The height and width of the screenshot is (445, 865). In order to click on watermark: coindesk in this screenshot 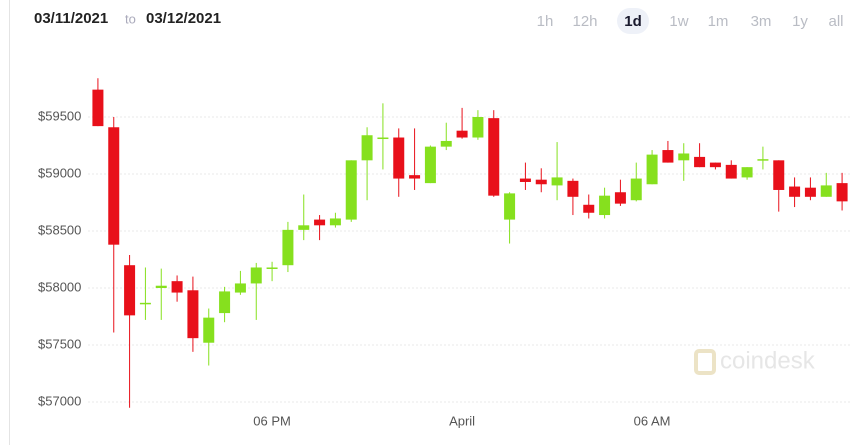, I will do `click(755, 361)`.